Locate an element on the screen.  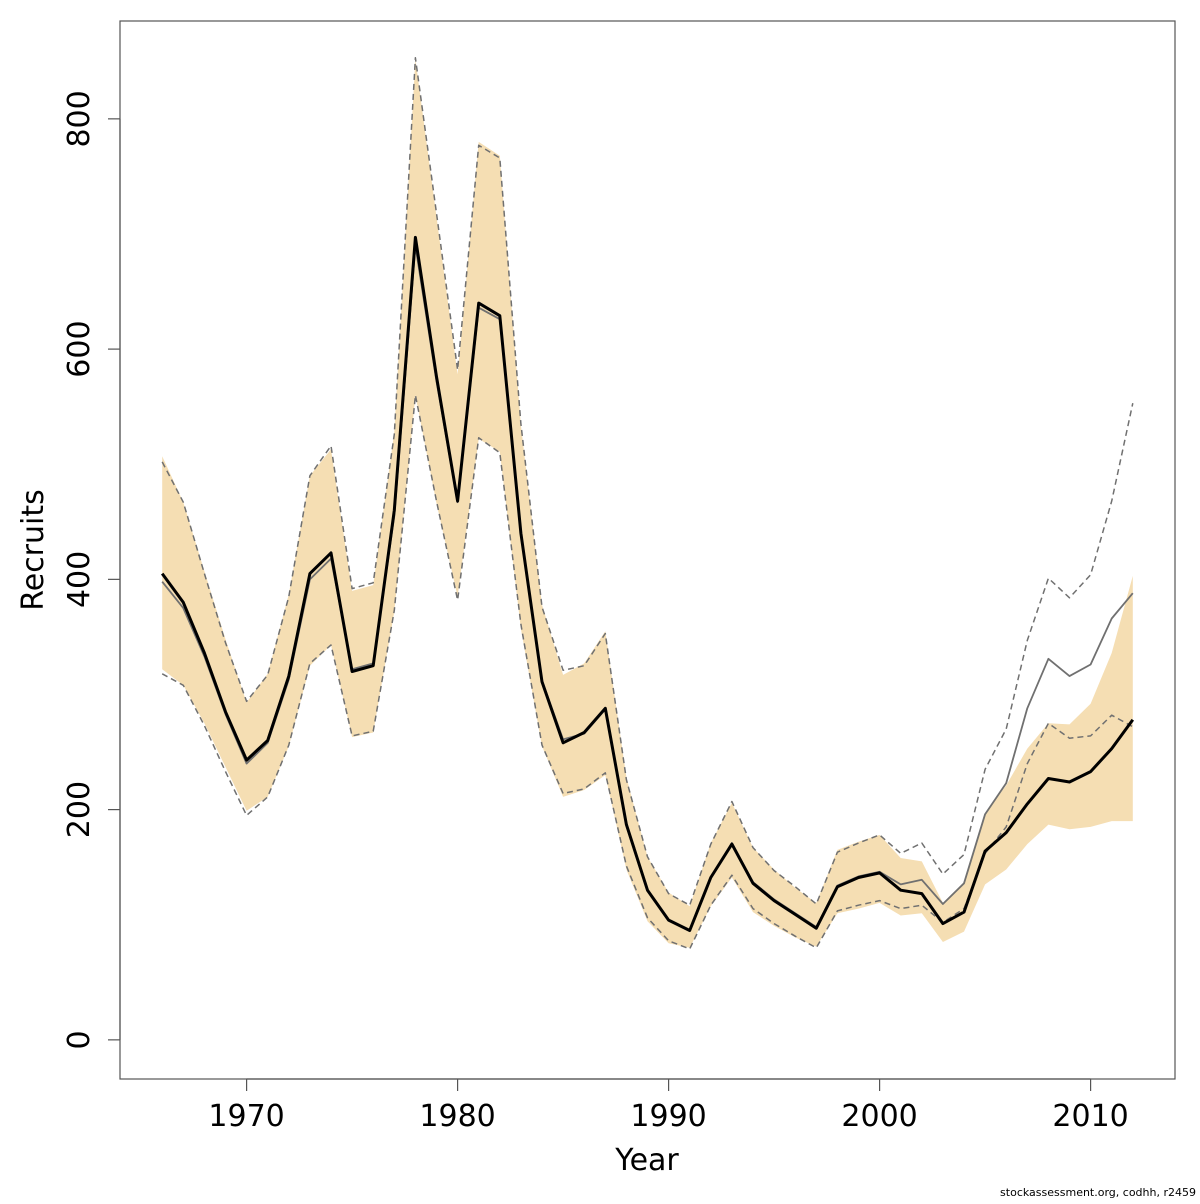
credit-text: stockassessment.org, codhh, r2459 is located at coordinates (1098, 1192).